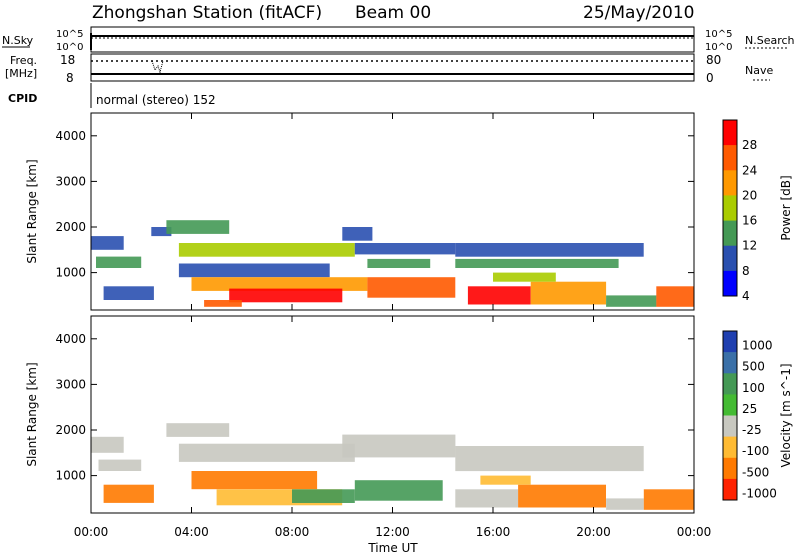  Describe the element at coordinates (18, 40) in the screenshot. I see `nsky-label: N.Sky` at that location.